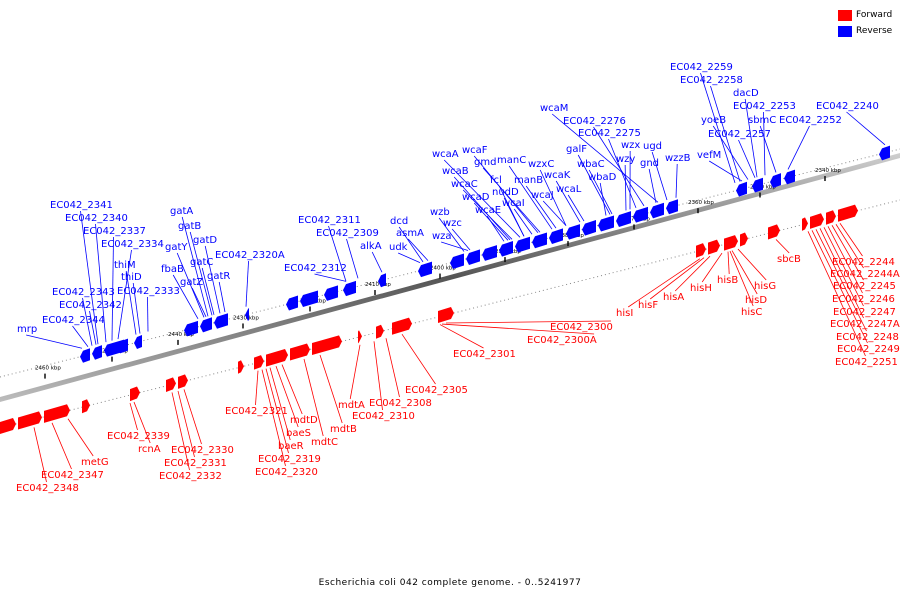 The width and height of the screenshot is (900, 600). I want to click on scale-tick: 2360 kbp, so click(701, 207).